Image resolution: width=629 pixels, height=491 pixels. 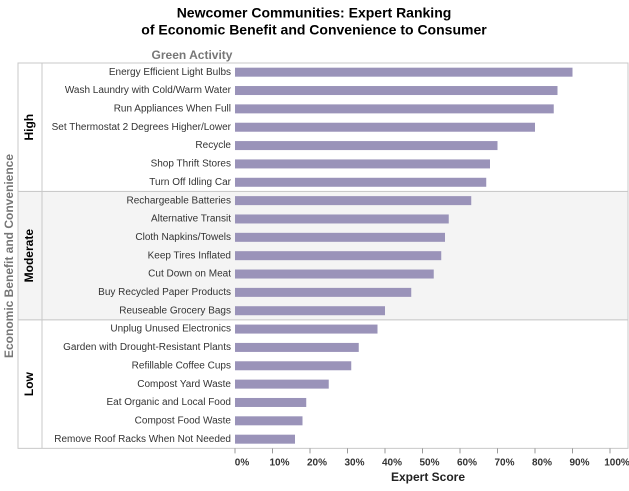 I want to click on y-axis-title: Economic Benefit and Convenience, so click(x=9, y=256).